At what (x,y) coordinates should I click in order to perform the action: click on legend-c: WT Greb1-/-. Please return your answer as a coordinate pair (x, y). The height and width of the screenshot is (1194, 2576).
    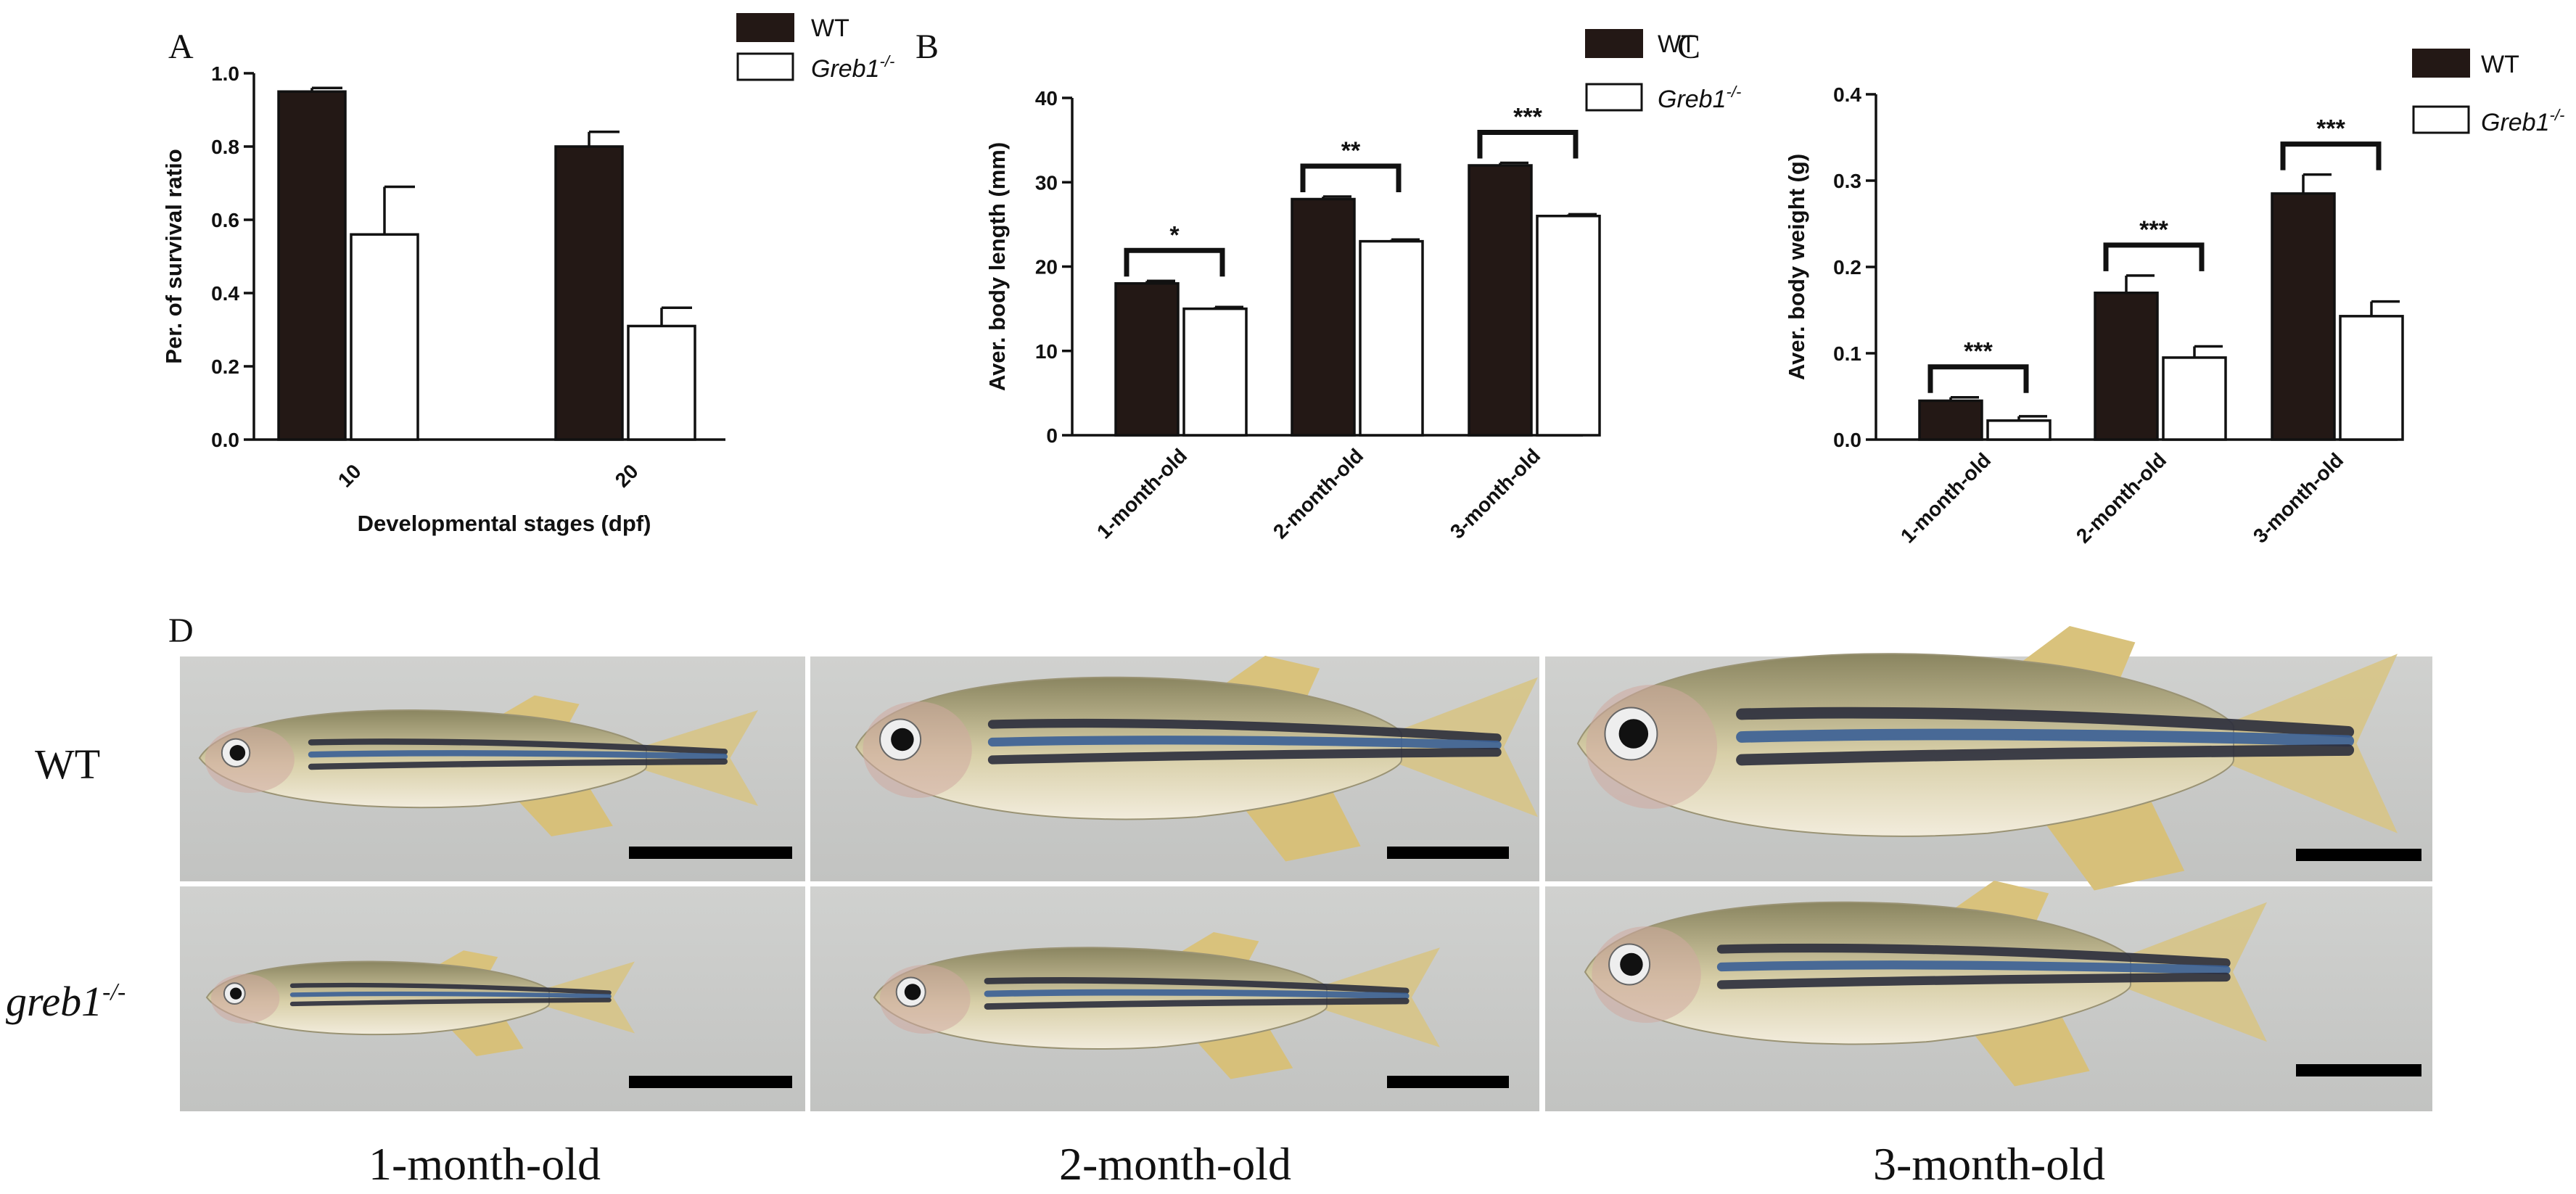
    Looking at the image, I should click on (2488, 92).